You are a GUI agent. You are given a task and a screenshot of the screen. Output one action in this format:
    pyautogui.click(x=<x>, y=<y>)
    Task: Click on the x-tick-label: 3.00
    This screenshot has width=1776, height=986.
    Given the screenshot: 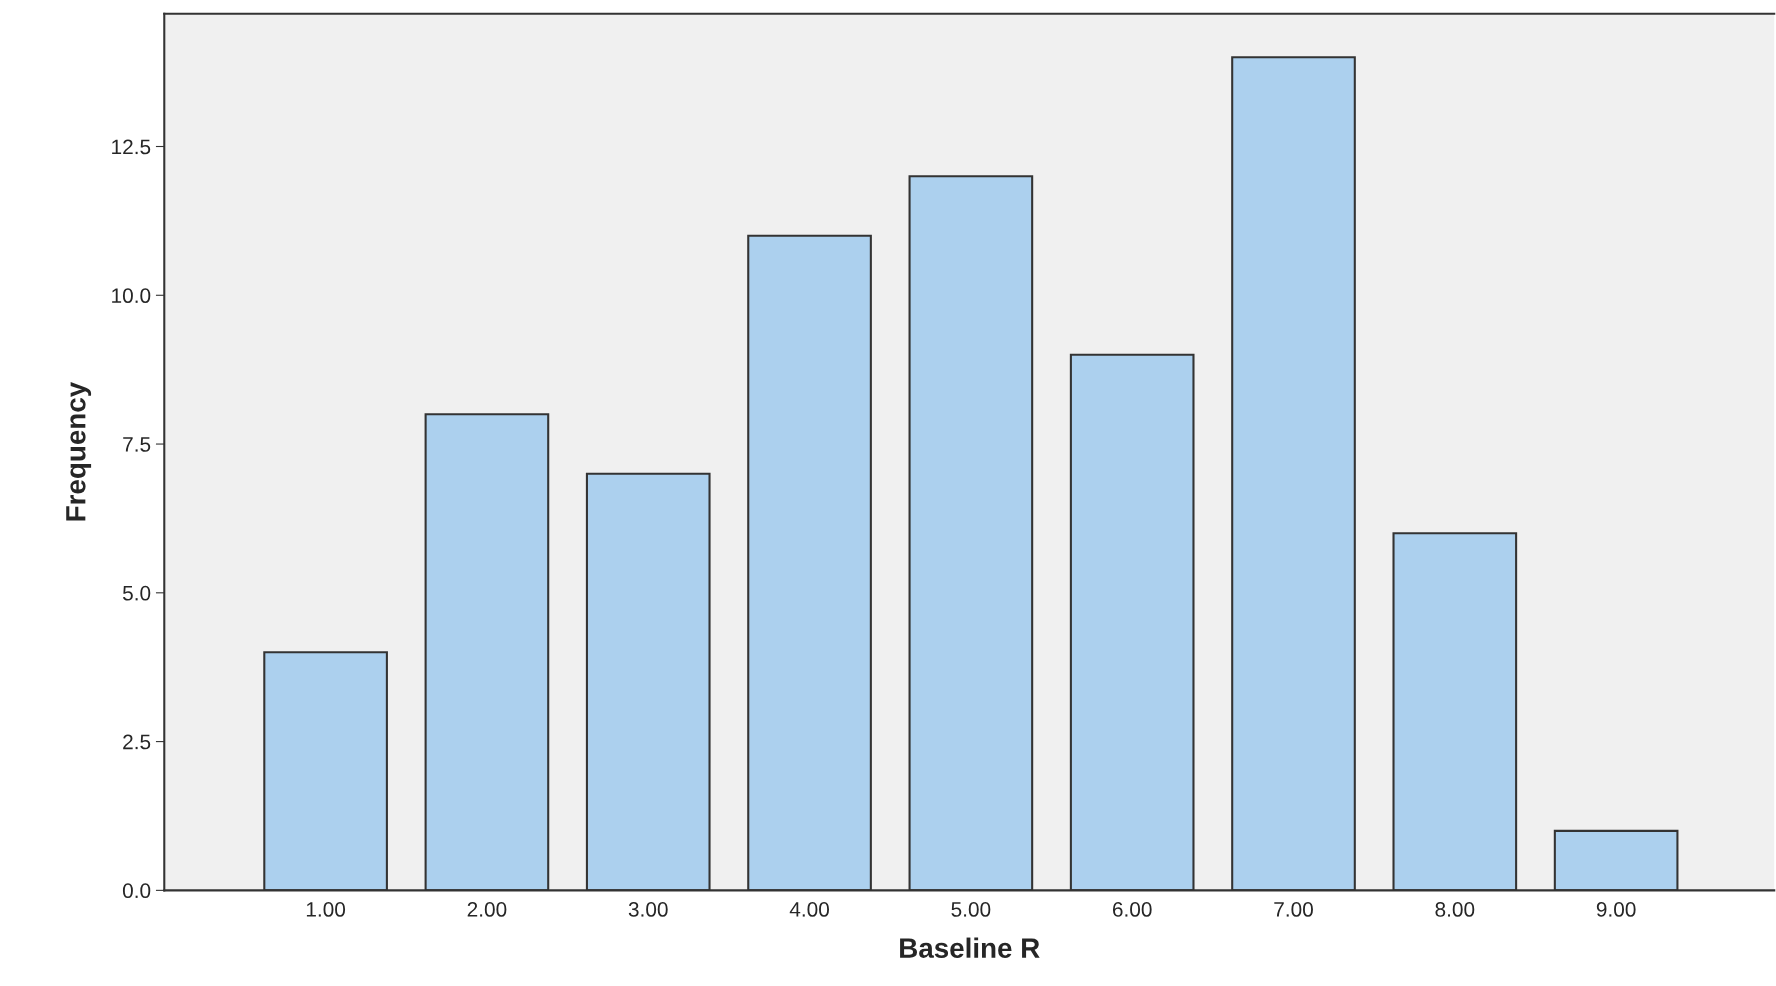 What is the action you would take?
    pyautogui.click(x=648, y=909)
    